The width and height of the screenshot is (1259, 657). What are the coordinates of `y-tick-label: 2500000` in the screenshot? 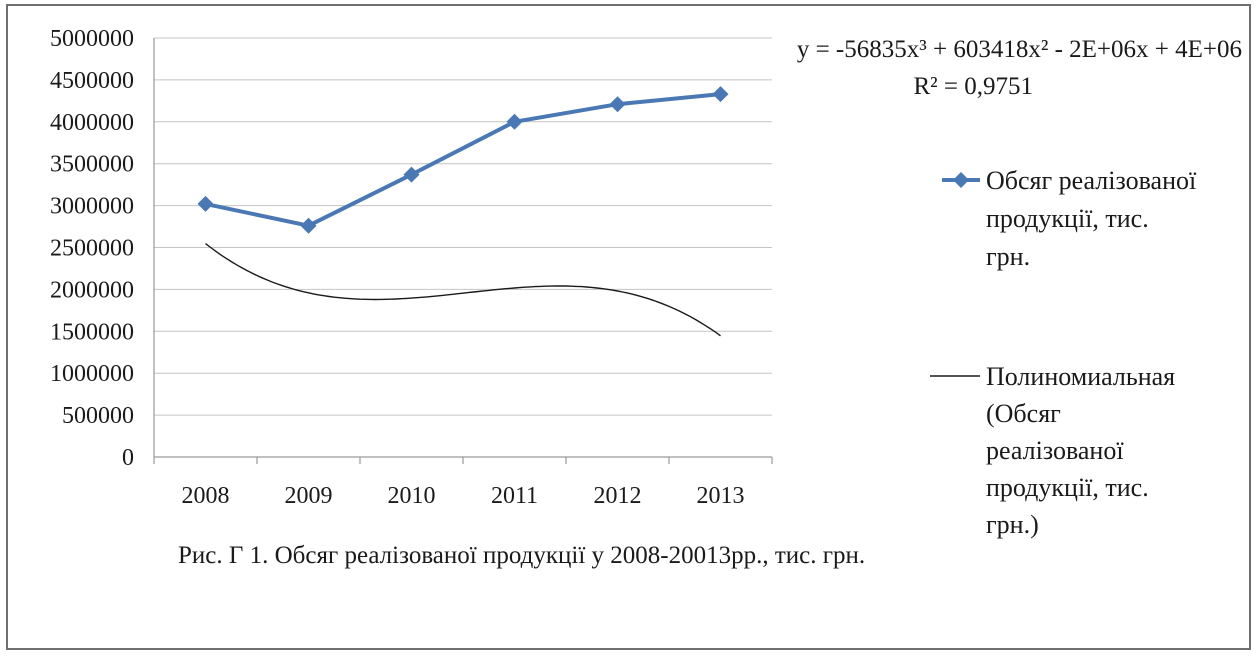 It's located at (92, 249).